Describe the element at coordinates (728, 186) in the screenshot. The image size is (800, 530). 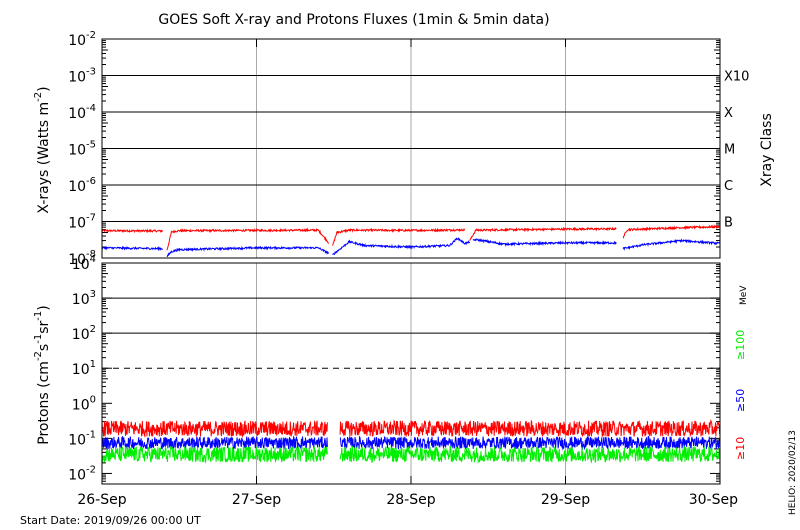
I see `xray-class-label: C` at that location.